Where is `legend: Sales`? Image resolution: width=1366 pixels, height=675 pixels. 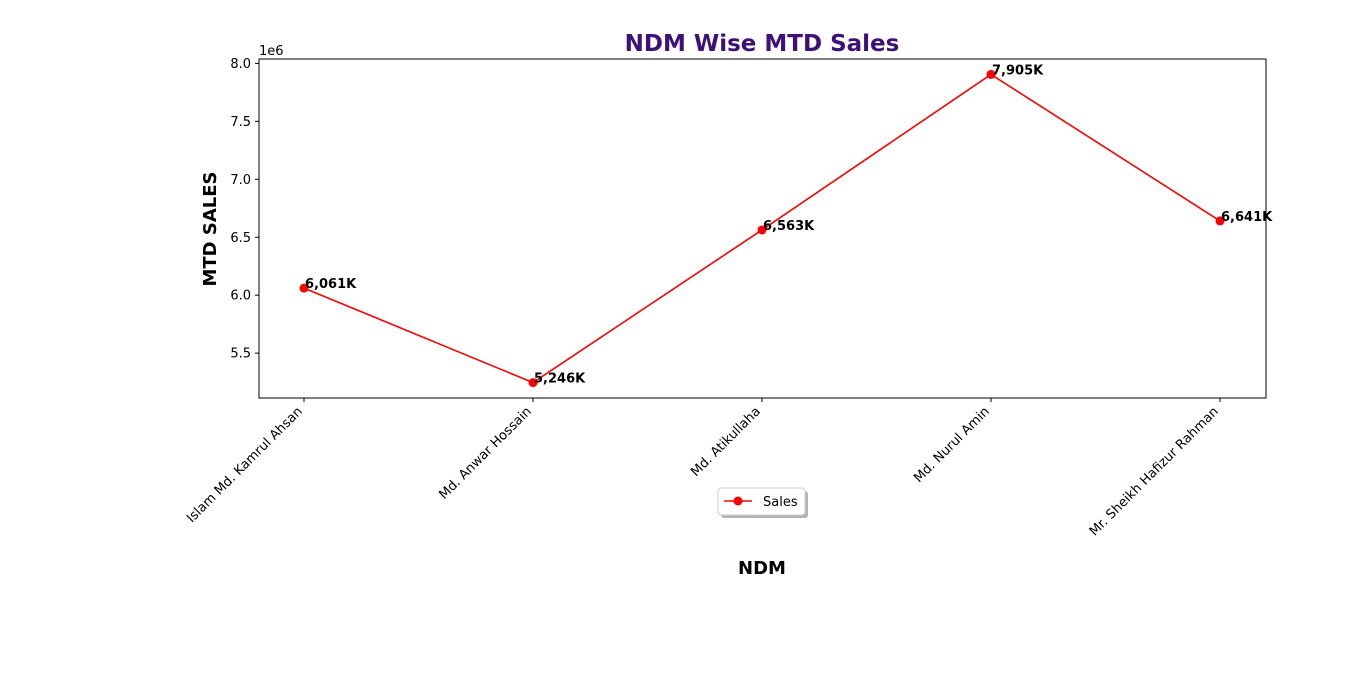 legend: Sales is located at coordinates (762, 502).